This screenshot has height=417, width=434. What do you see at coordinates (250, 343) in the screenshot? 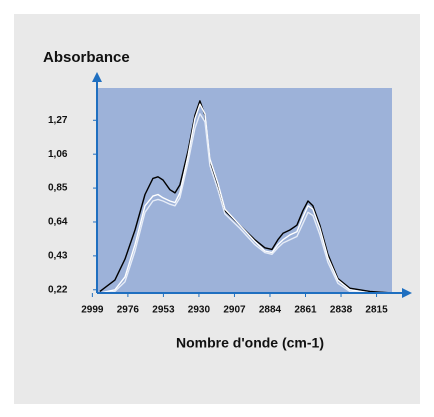
I see `x-axis-label: Nombre d'onde (cm-1)` at bounding box center [250, 343].